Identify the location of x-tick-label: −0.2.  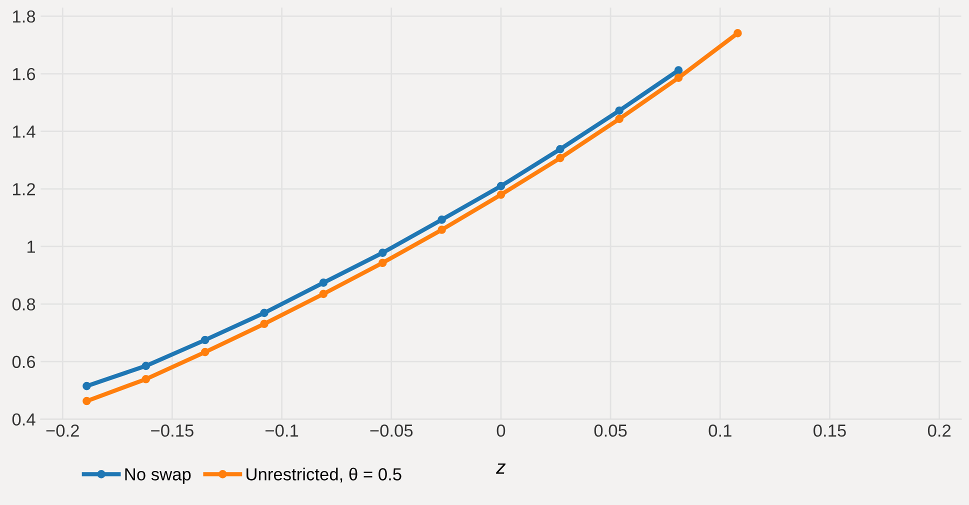
(62, 430).